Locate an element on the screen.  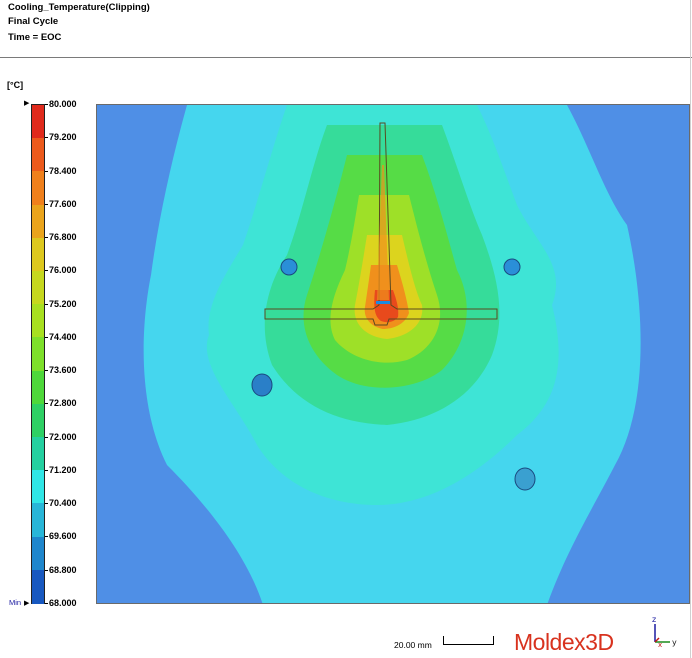
svg-text: x is located at coordinates (660, 645).